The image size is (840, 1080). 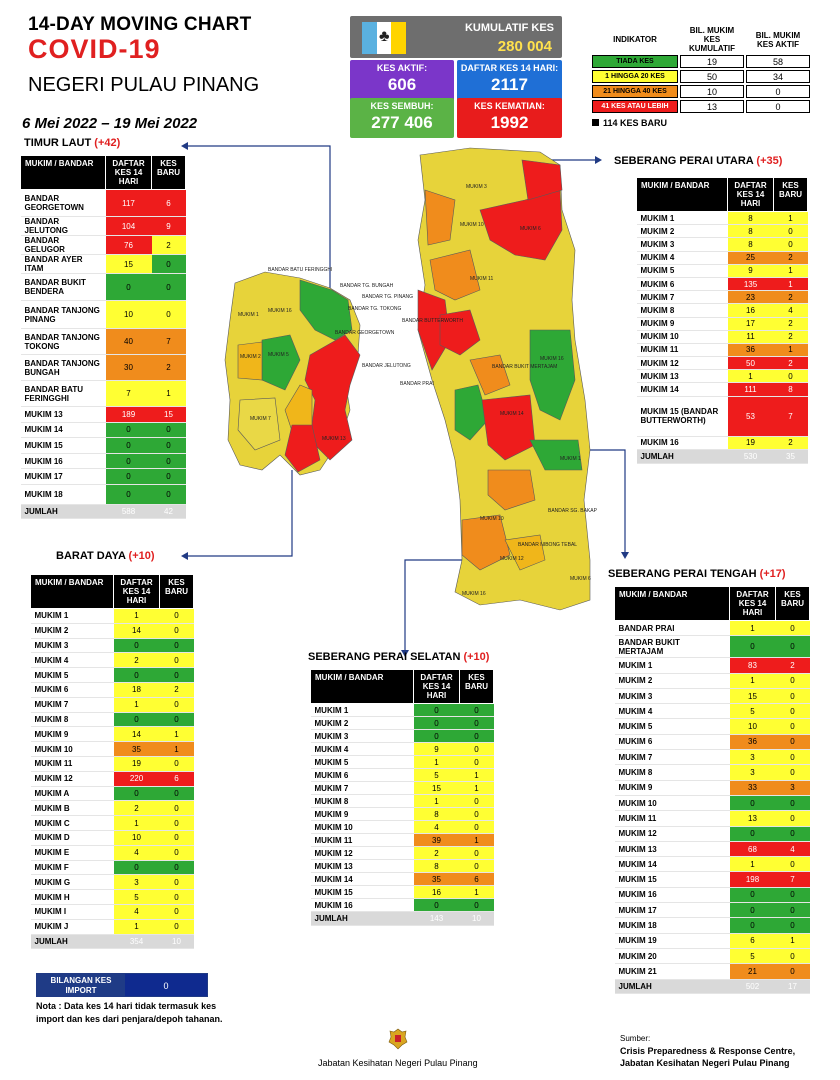 What do you see at coordinates (402, 840) in the screenshot?
I see `table-row: MUKIM 11 39 1` at bounding box center [402, 840].